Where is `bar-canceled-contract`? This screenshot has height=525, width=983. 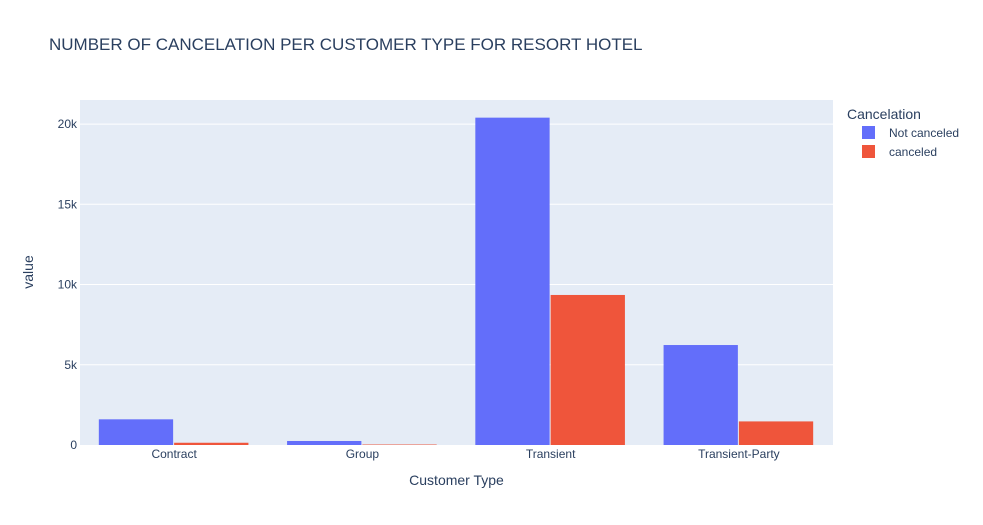
bar-canceled-contract is located at coordinates (211, 443).